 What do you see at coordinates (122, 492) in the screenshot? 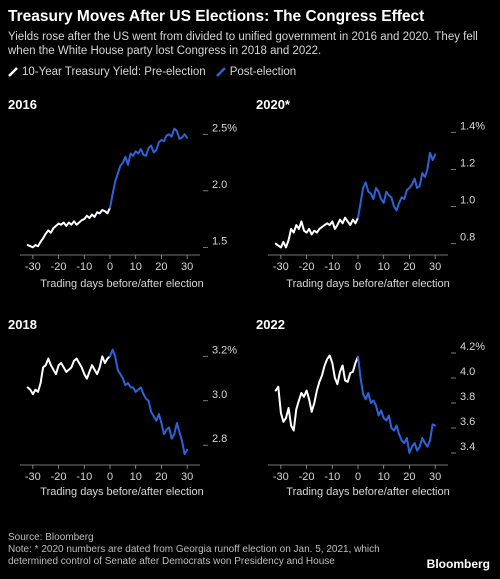
I see `xlabel-2018: Trading days before/after election` at bounding box center [122, 492].